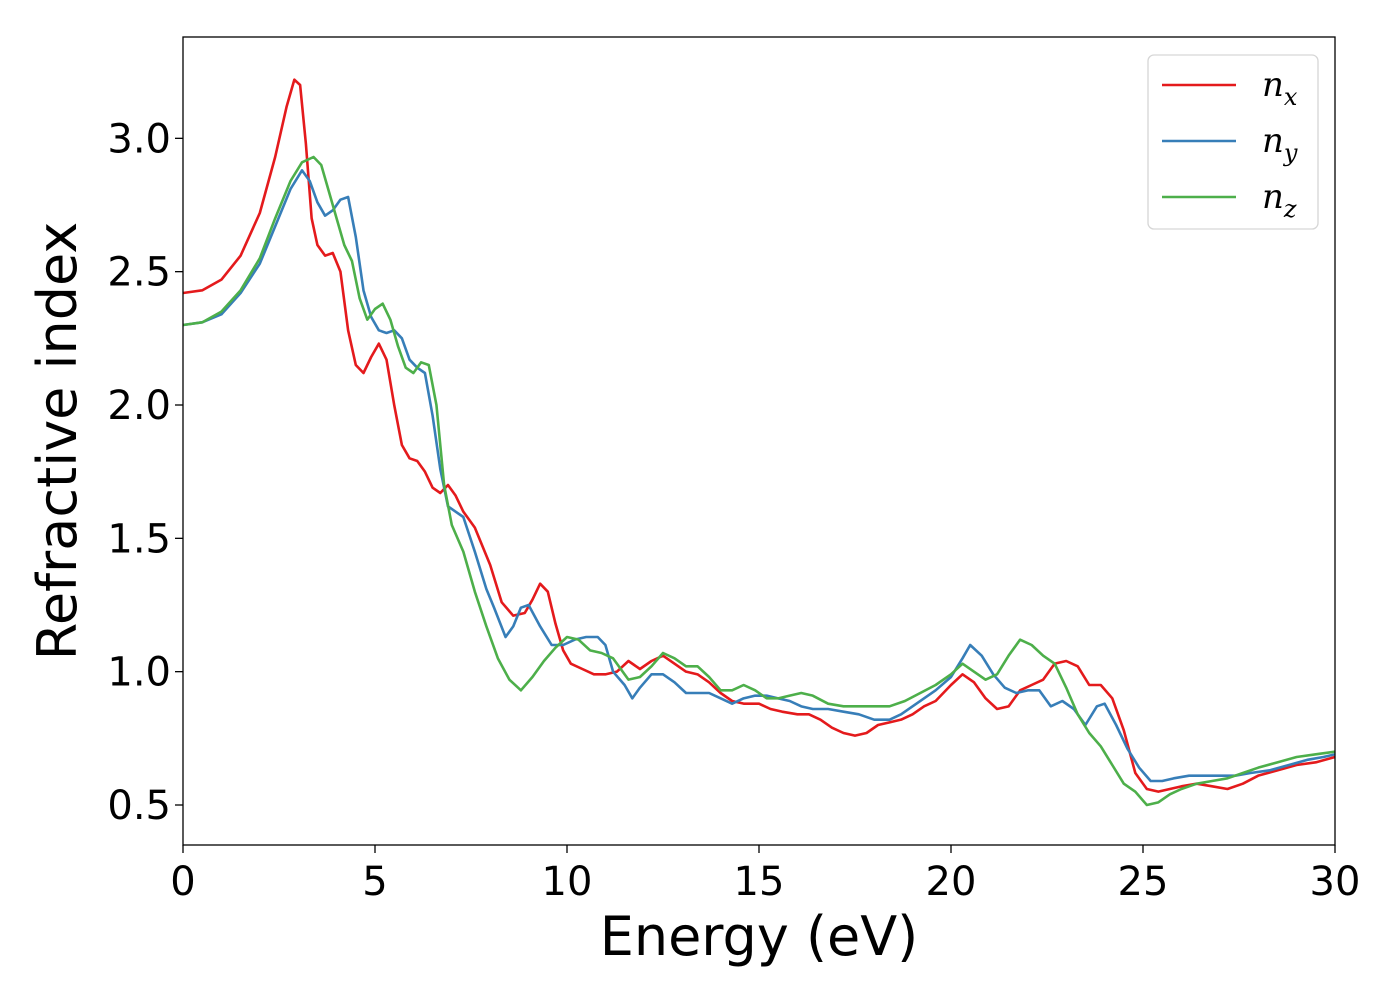  What do you see at coordinates (139, 806) in the screenshot?
I see `y-tick-label: 0.5` at bounding box center [139, 806].